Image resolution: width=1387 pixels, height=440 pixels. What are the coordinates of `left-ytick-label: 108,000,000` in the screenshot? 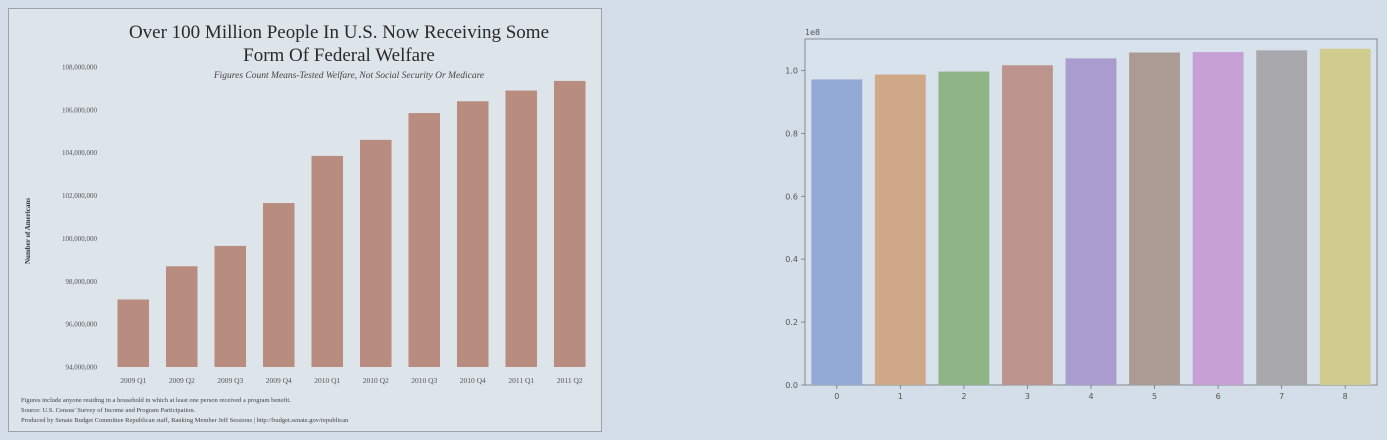 It's located at (80, 68).